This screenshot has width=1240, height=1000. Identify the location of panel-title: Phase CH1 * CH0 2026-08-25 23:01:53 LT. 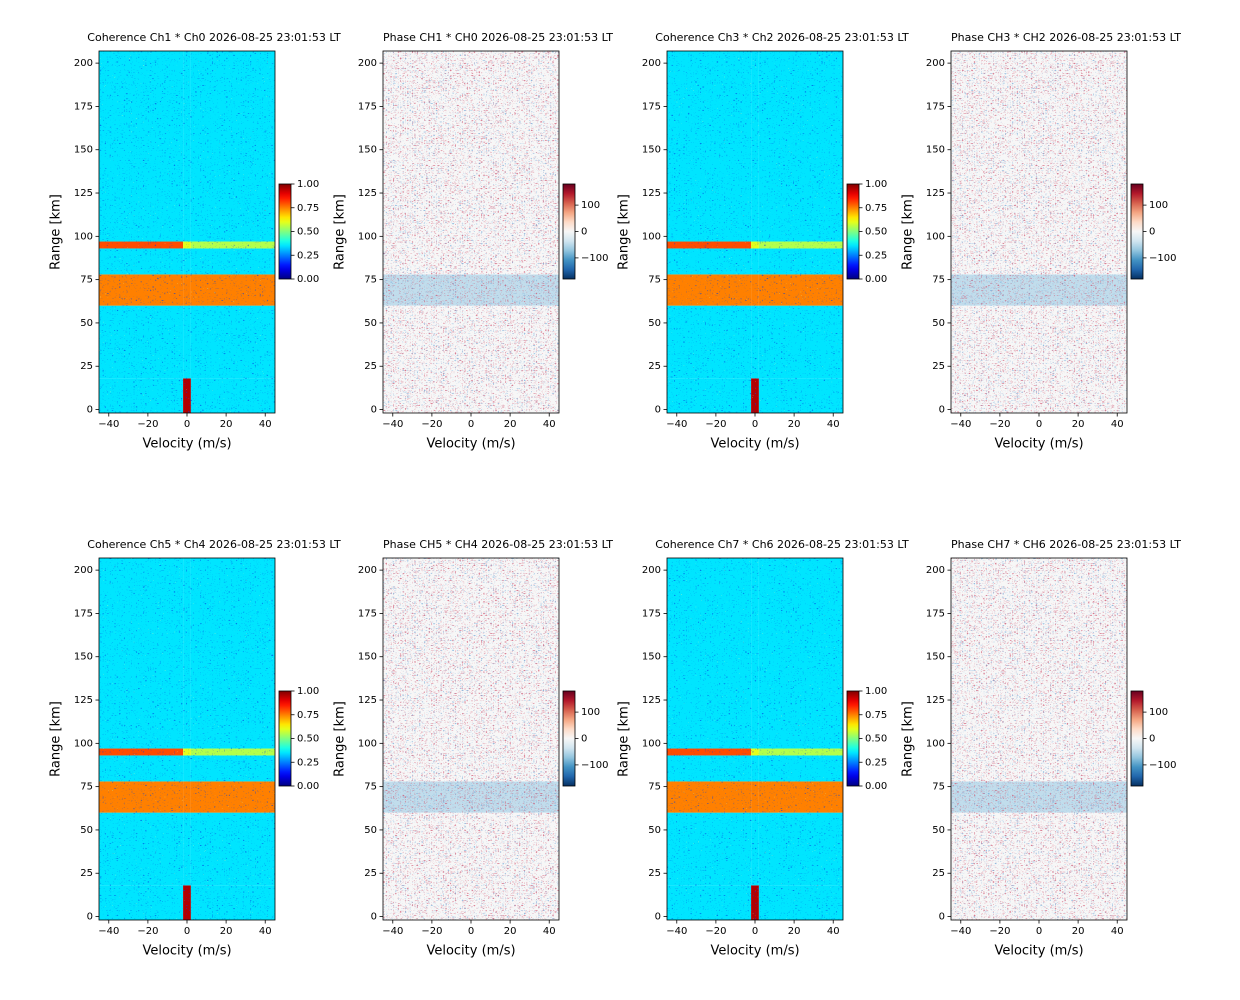
(498, 37).